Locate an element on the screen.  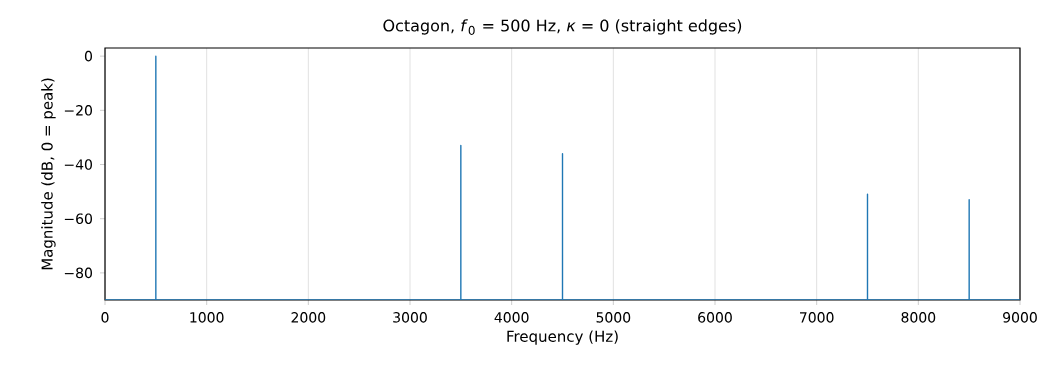
chart-title: Octagon, f$_{0}$ = 500 Hz, κ = 0 (straight edges) is located at coordinates (562, 27).